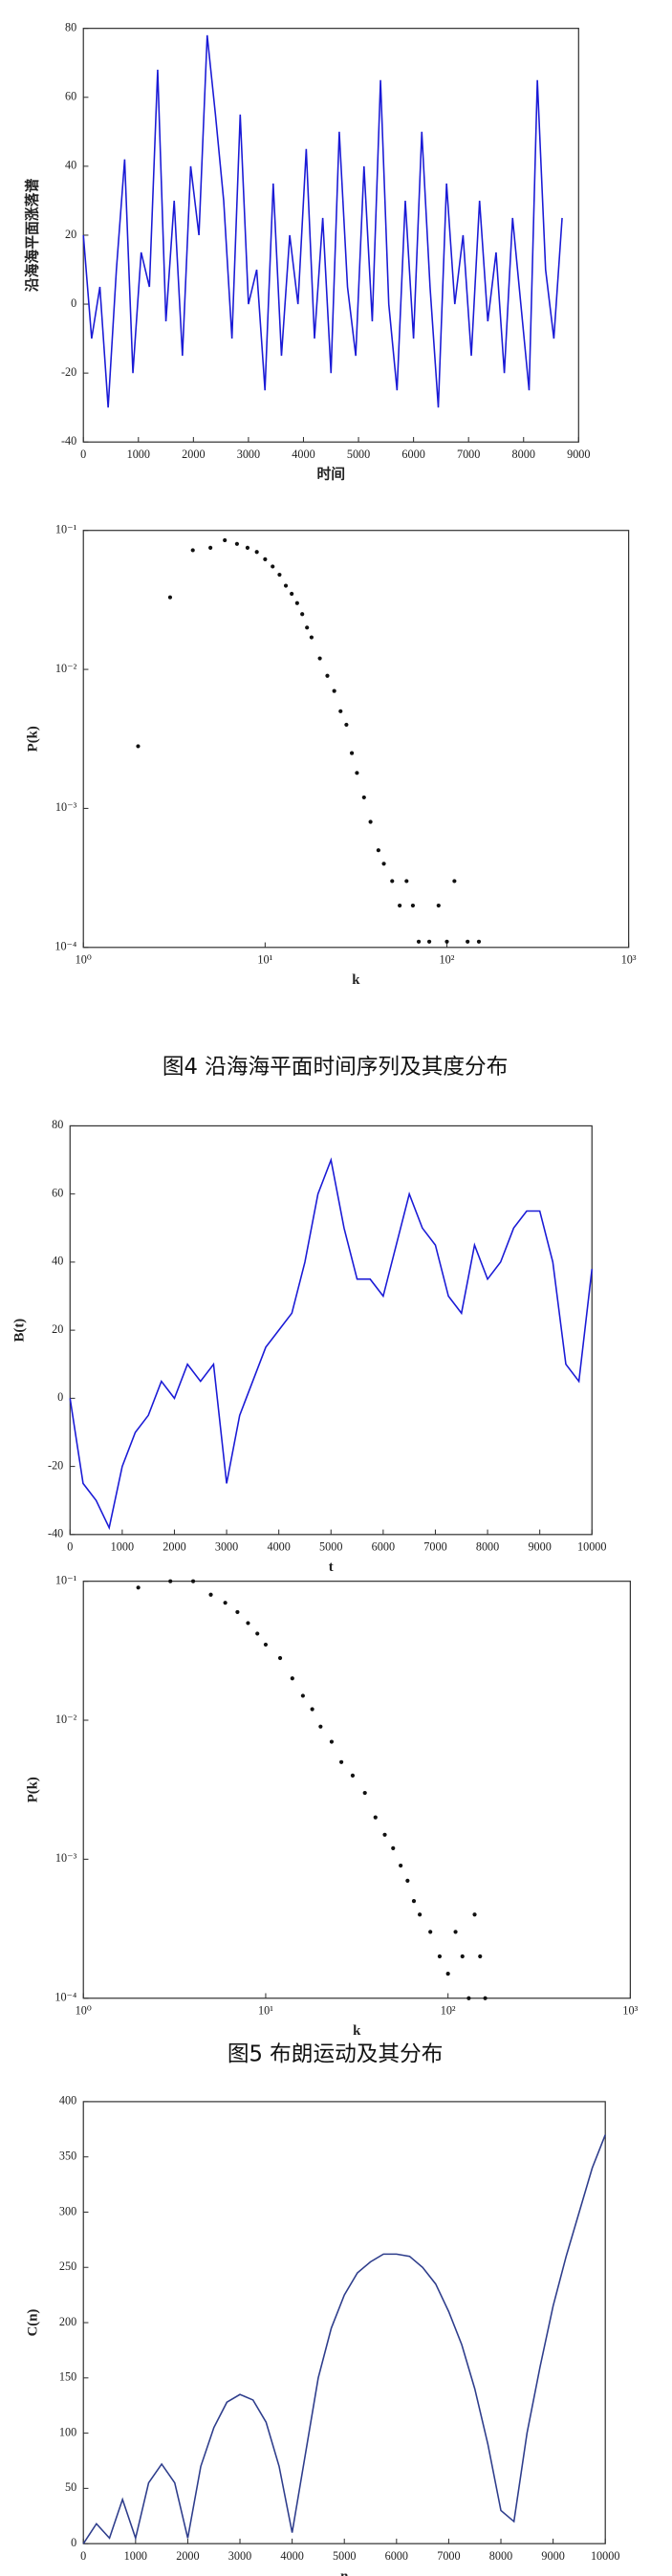  Describe the element at coordinates (65, 946) in the screenshot. I see `y-tick-label: 10⁻⁴` at that location.